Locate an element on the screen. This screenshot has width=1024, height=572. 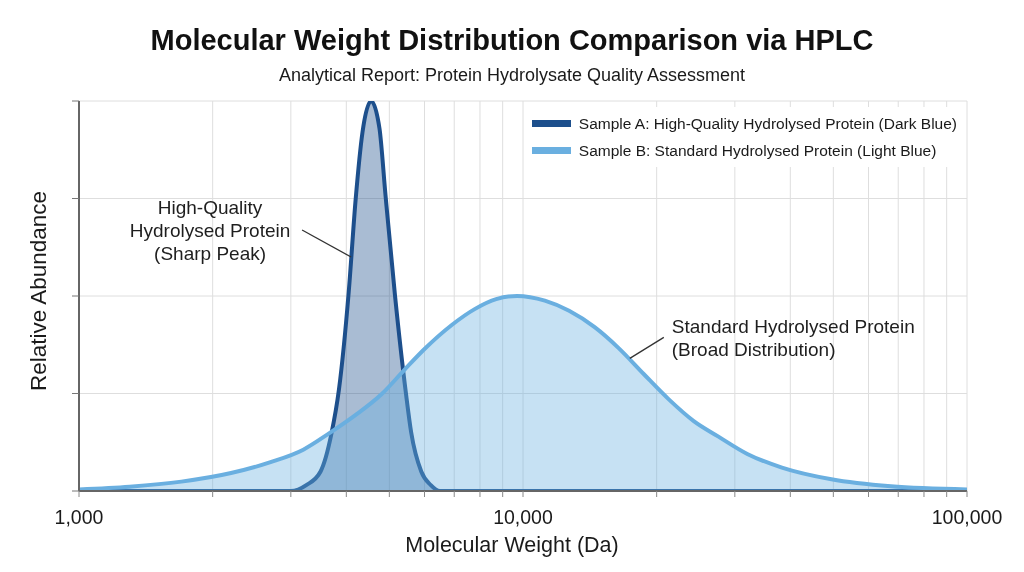
x-axis-title: Molecular Weight (Da) is located at coordinates (512, 545).